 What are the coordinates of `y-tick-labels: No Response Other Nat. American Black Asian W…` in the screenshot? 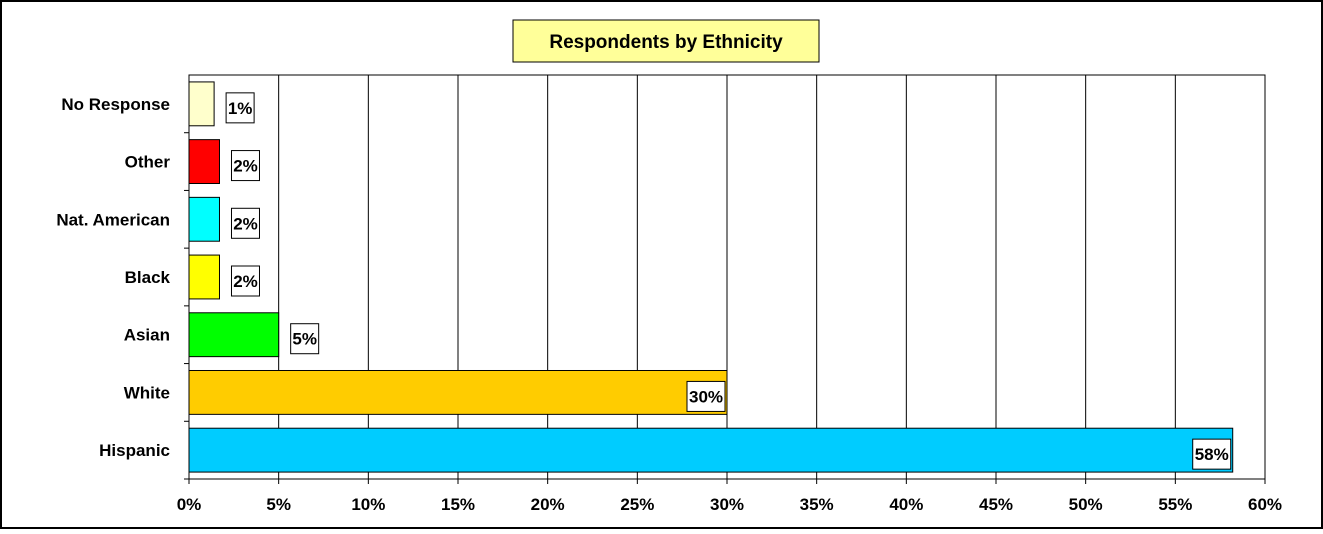 It's located at (122, 287).